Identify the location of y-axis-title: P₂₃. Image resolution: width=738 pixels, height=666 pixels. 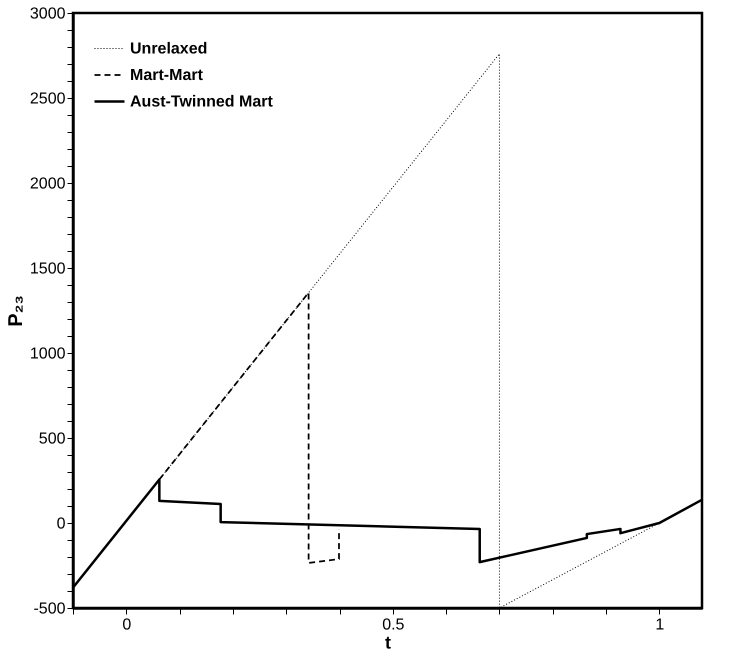
(15, 311).